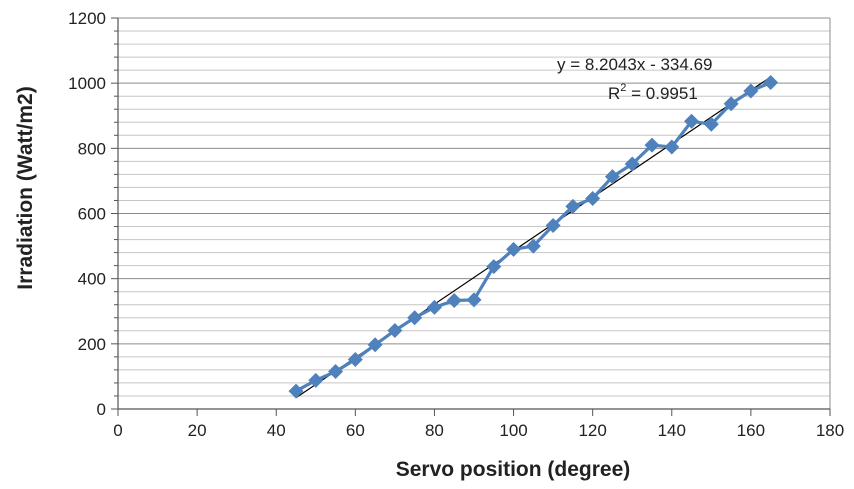 This screenshot has width=854, height=489. What do you see at coordinates (101, 409) in the screenshot?
I see `y-tick-label: 0` at bounding box center [101, 409].